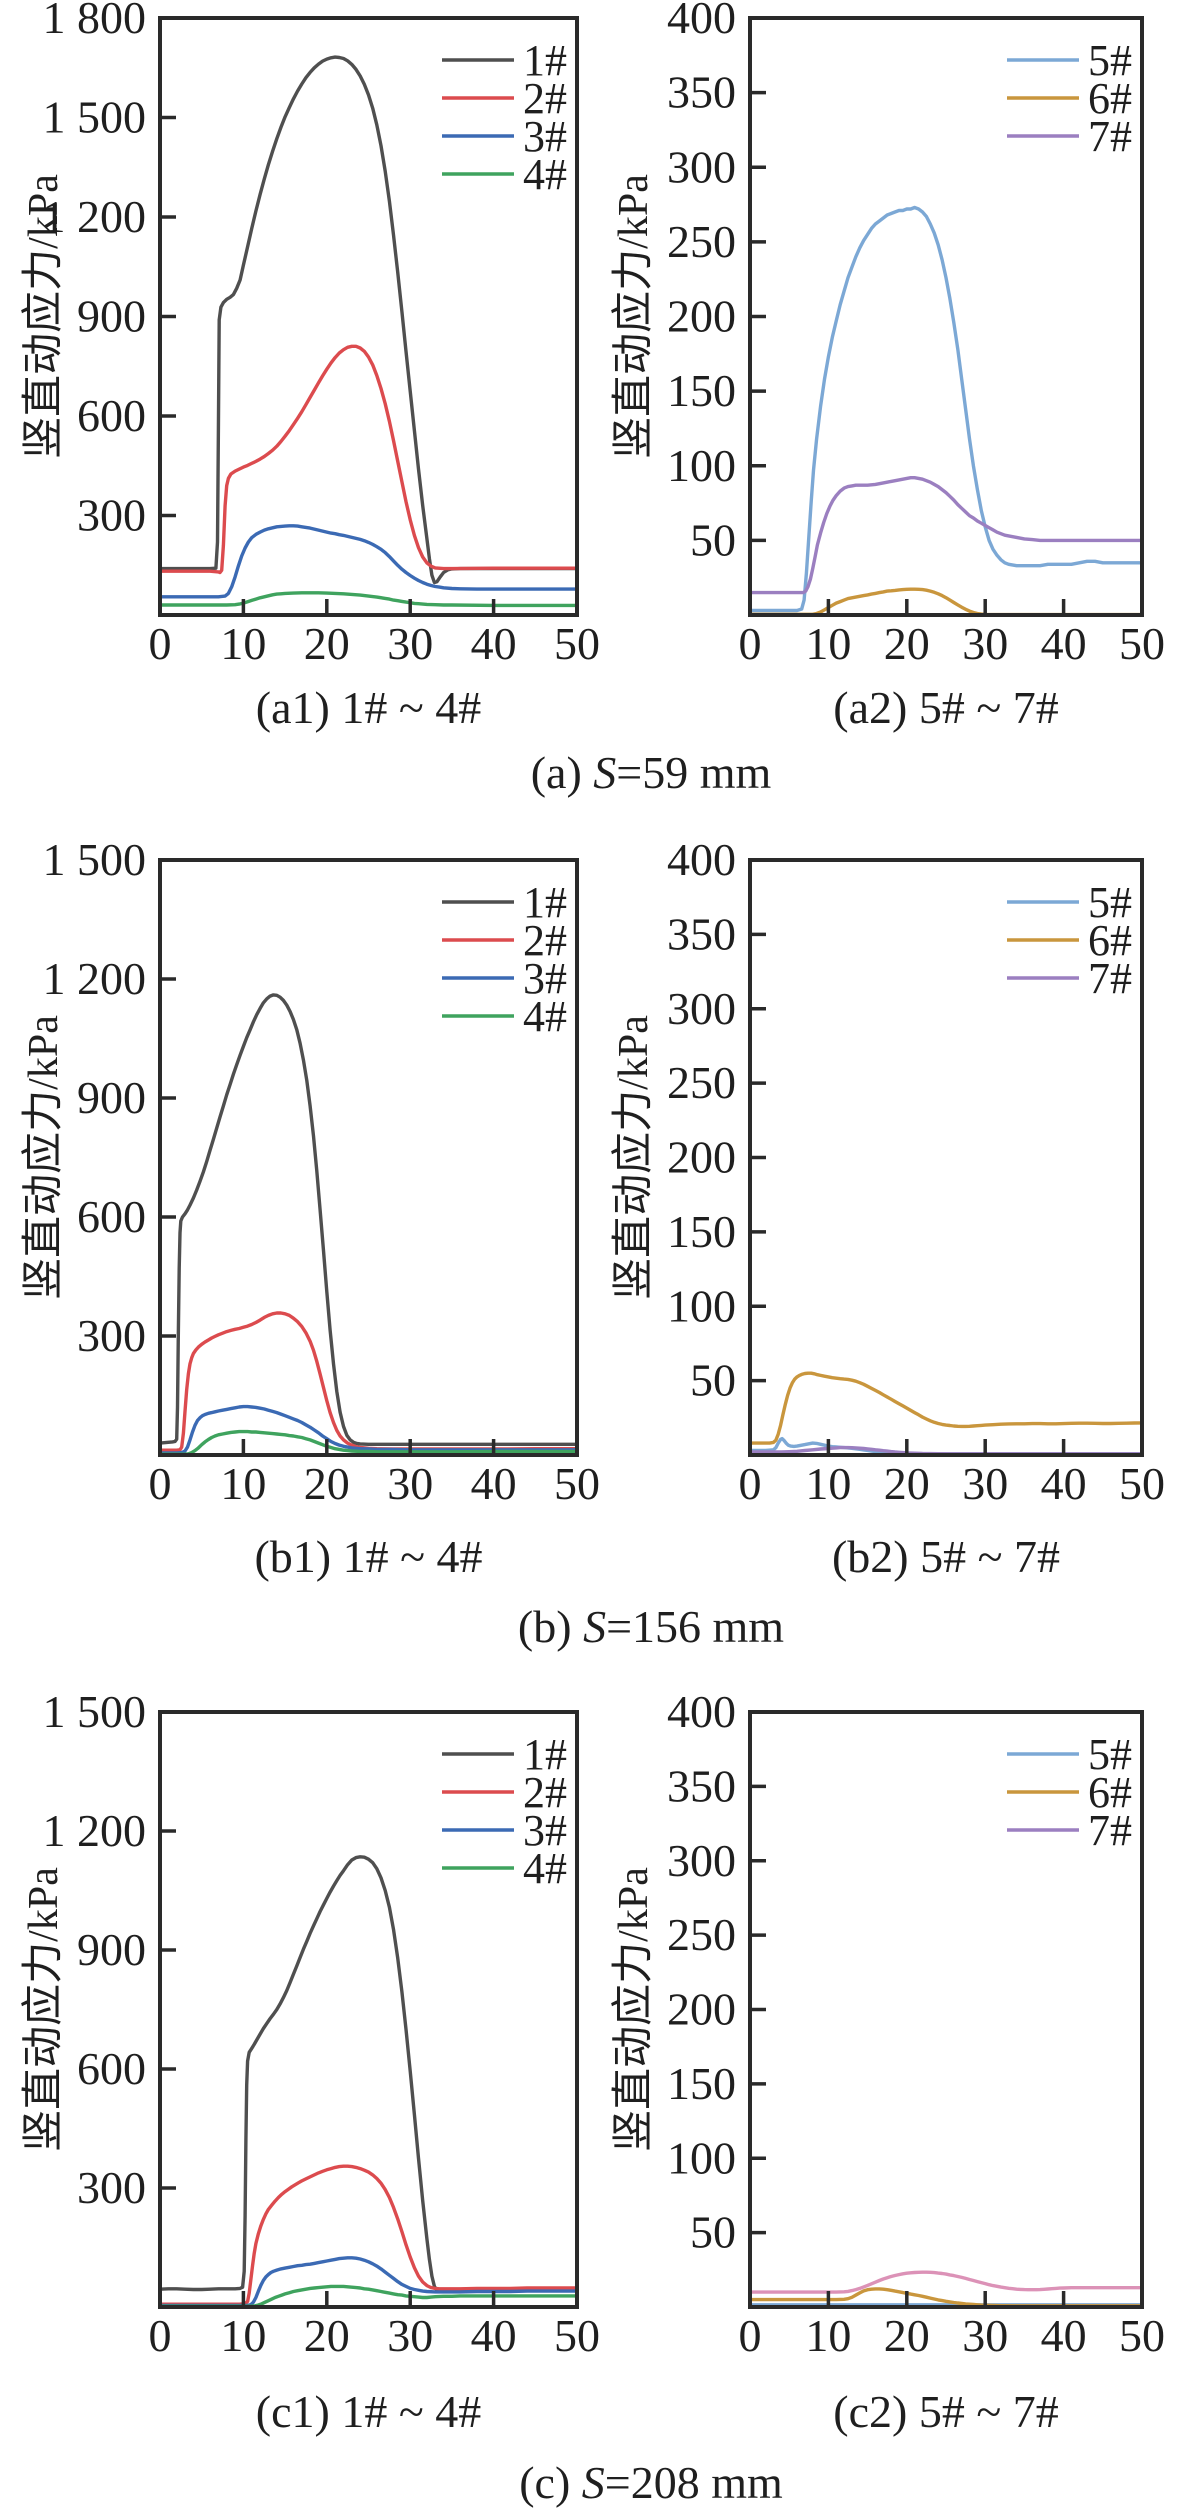 The width and height of the screenshot is (1181, 2509). Describe the element at coordinates (946, 409) in the screenshot. I see `series-5#` at that location.